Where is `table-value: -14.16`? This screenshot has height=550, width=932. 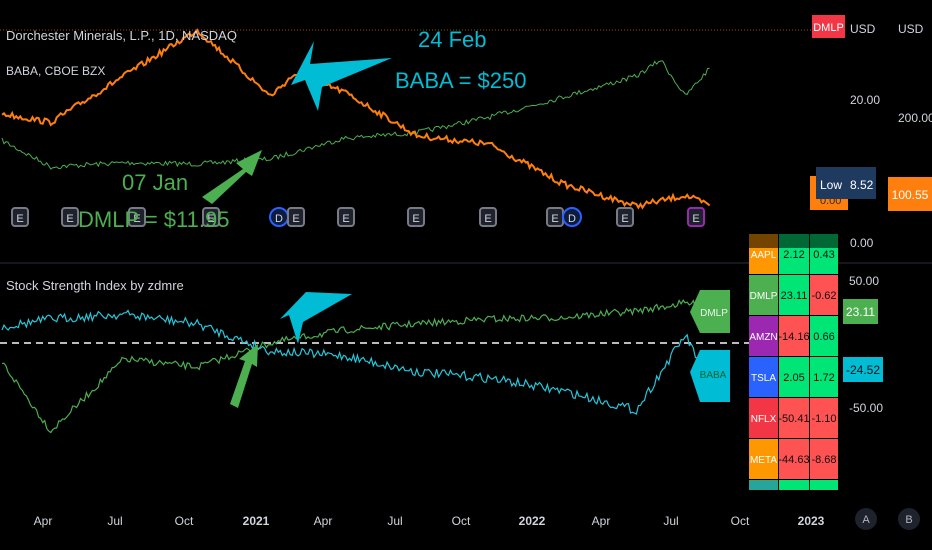
table-value: -14.16 is located at coordinates (793, 337).